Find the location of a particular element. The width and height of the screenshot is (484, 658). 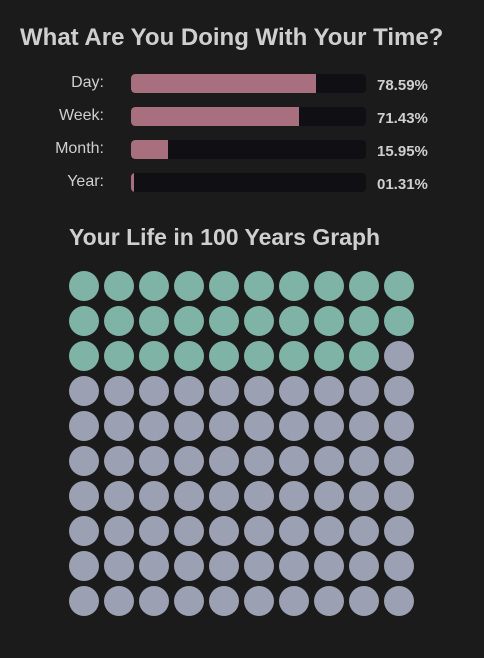

progress-row-month: Month: 15.95% is located at coordinates (242, 149).